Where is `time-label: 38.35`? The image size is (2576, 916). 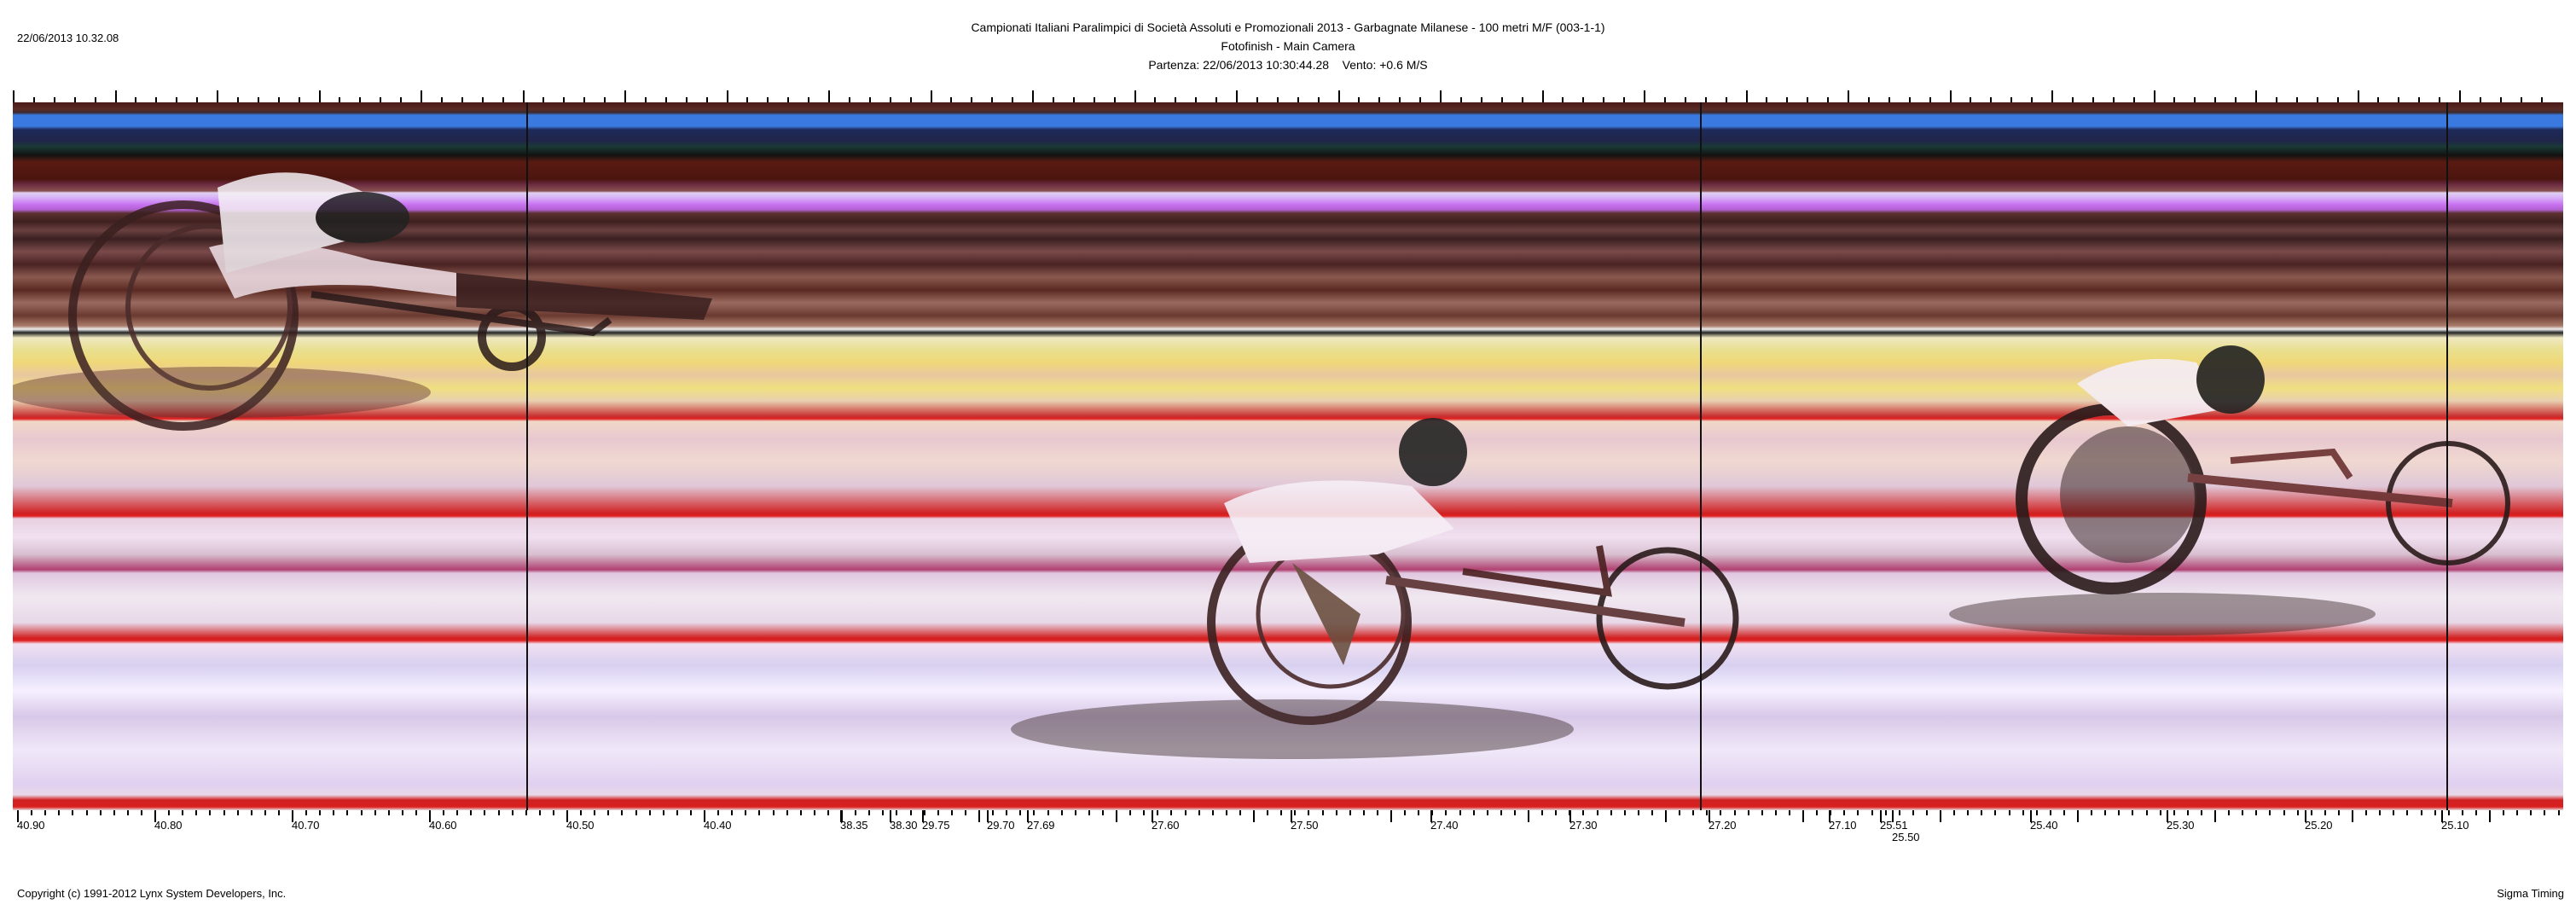 time-label: 38.35 is located at coordinates (854, 825).